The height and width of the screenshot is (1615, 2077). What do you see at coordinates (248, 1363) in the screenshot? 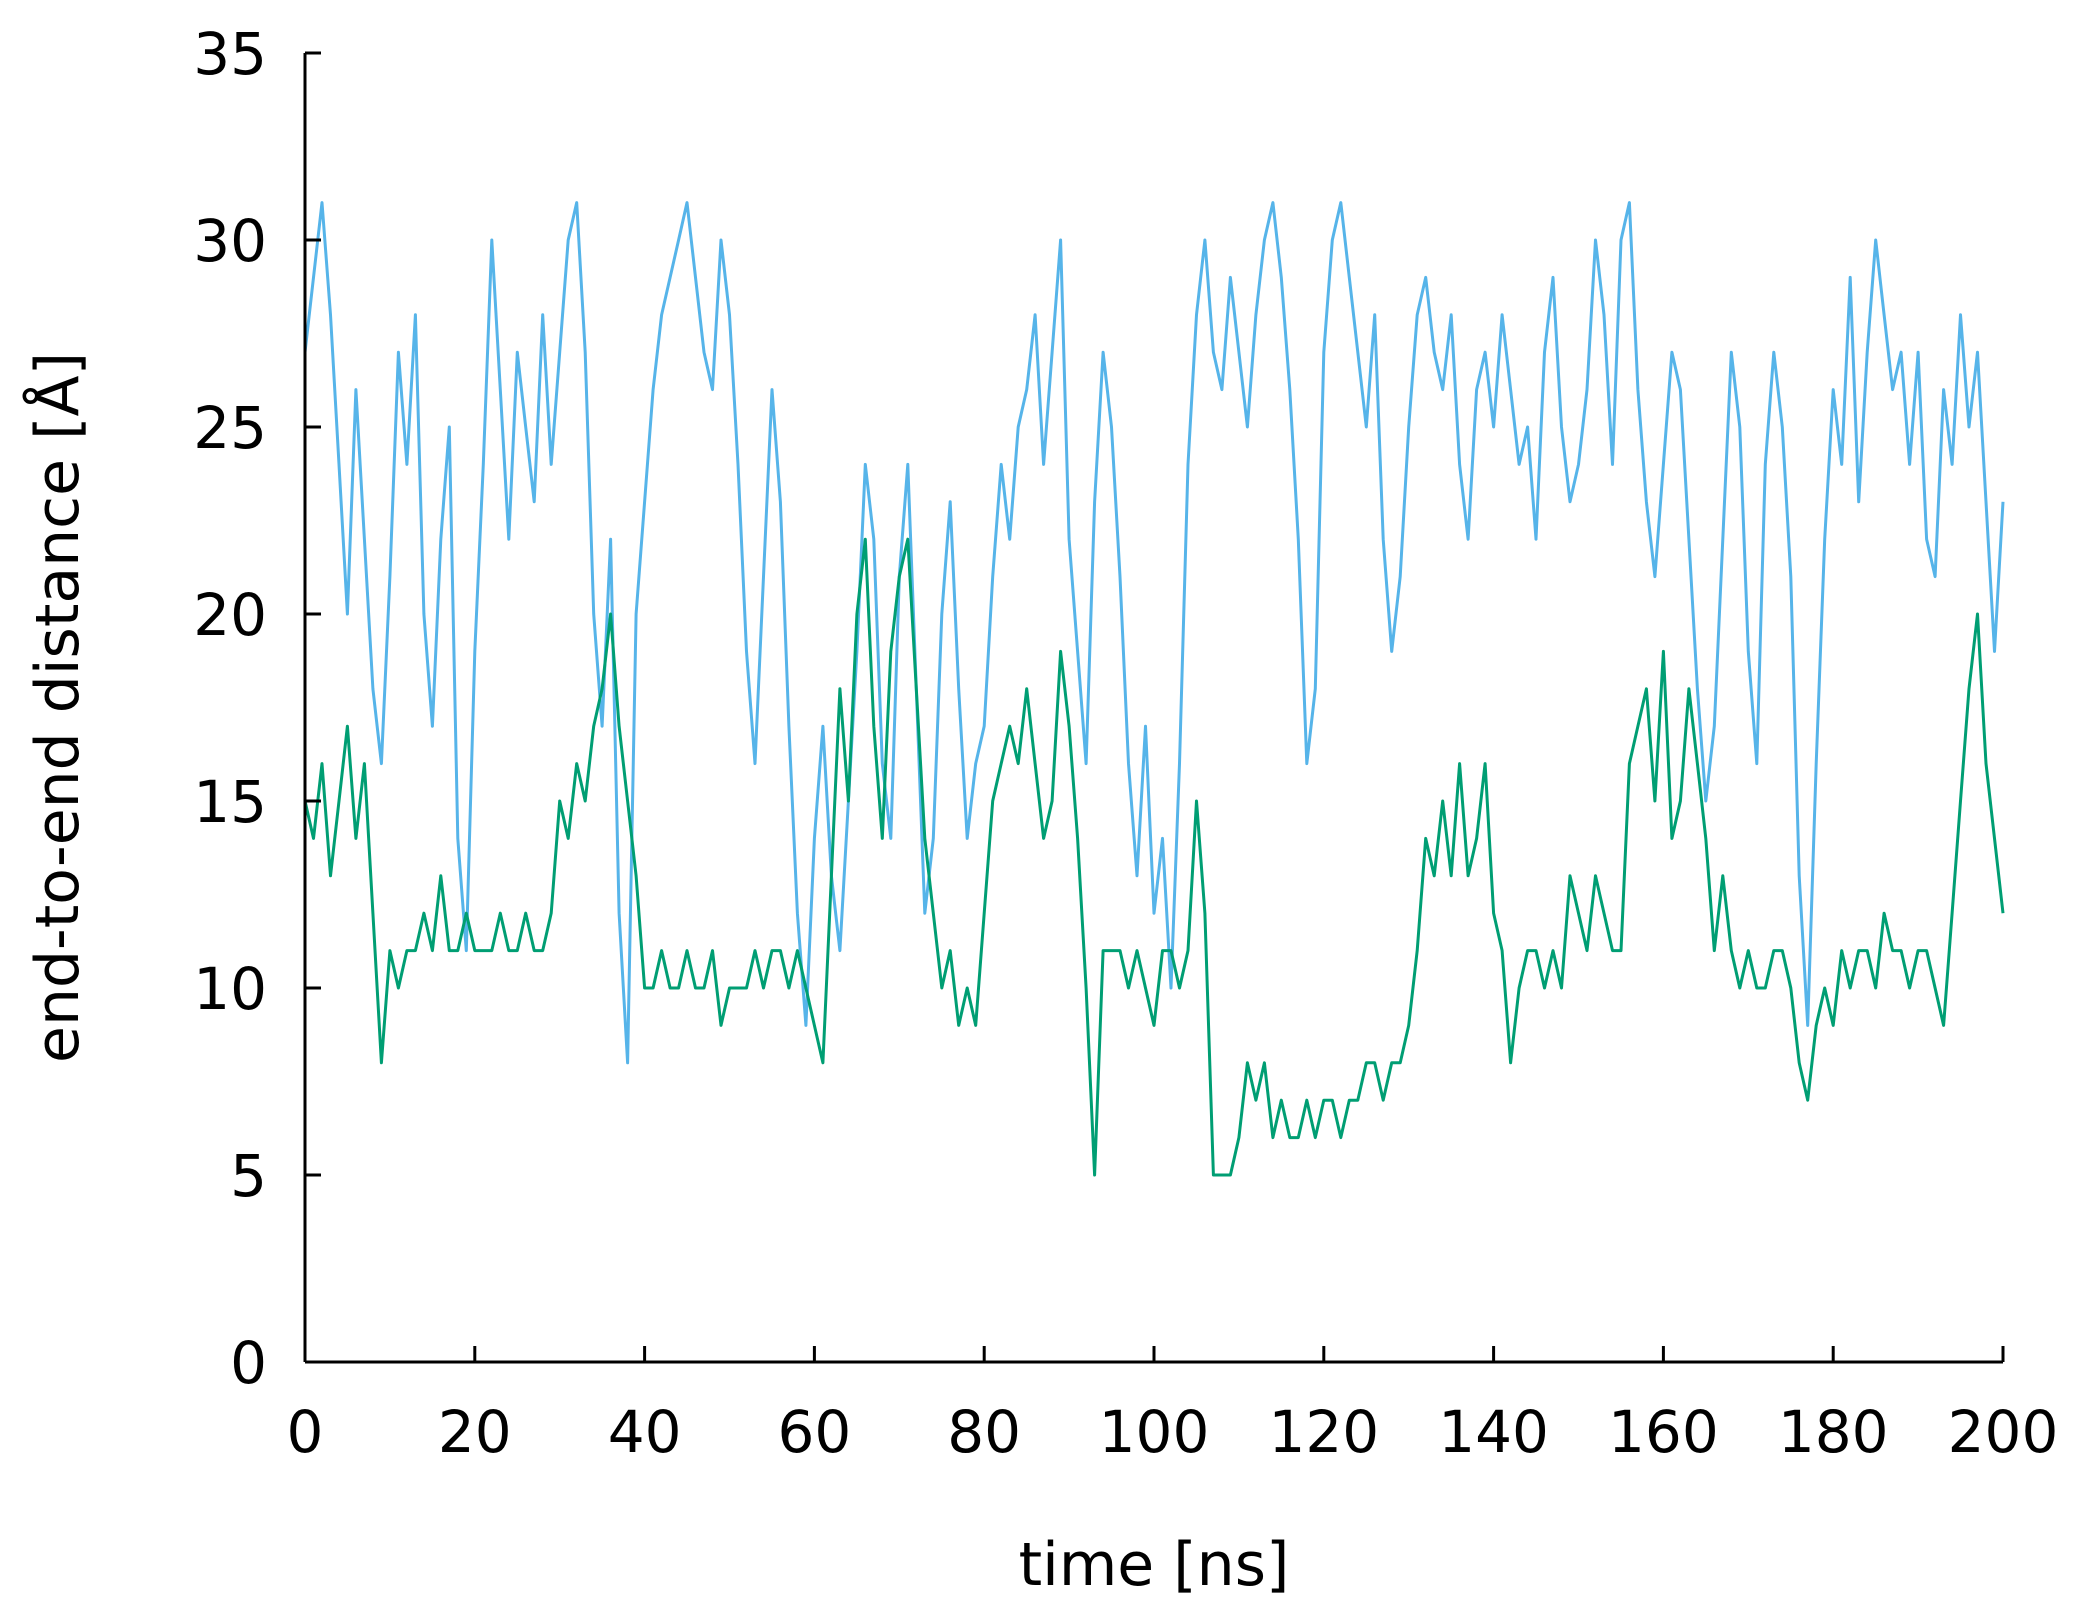
I see `y-tick-label: 0` at bounding box center [248, 1363].